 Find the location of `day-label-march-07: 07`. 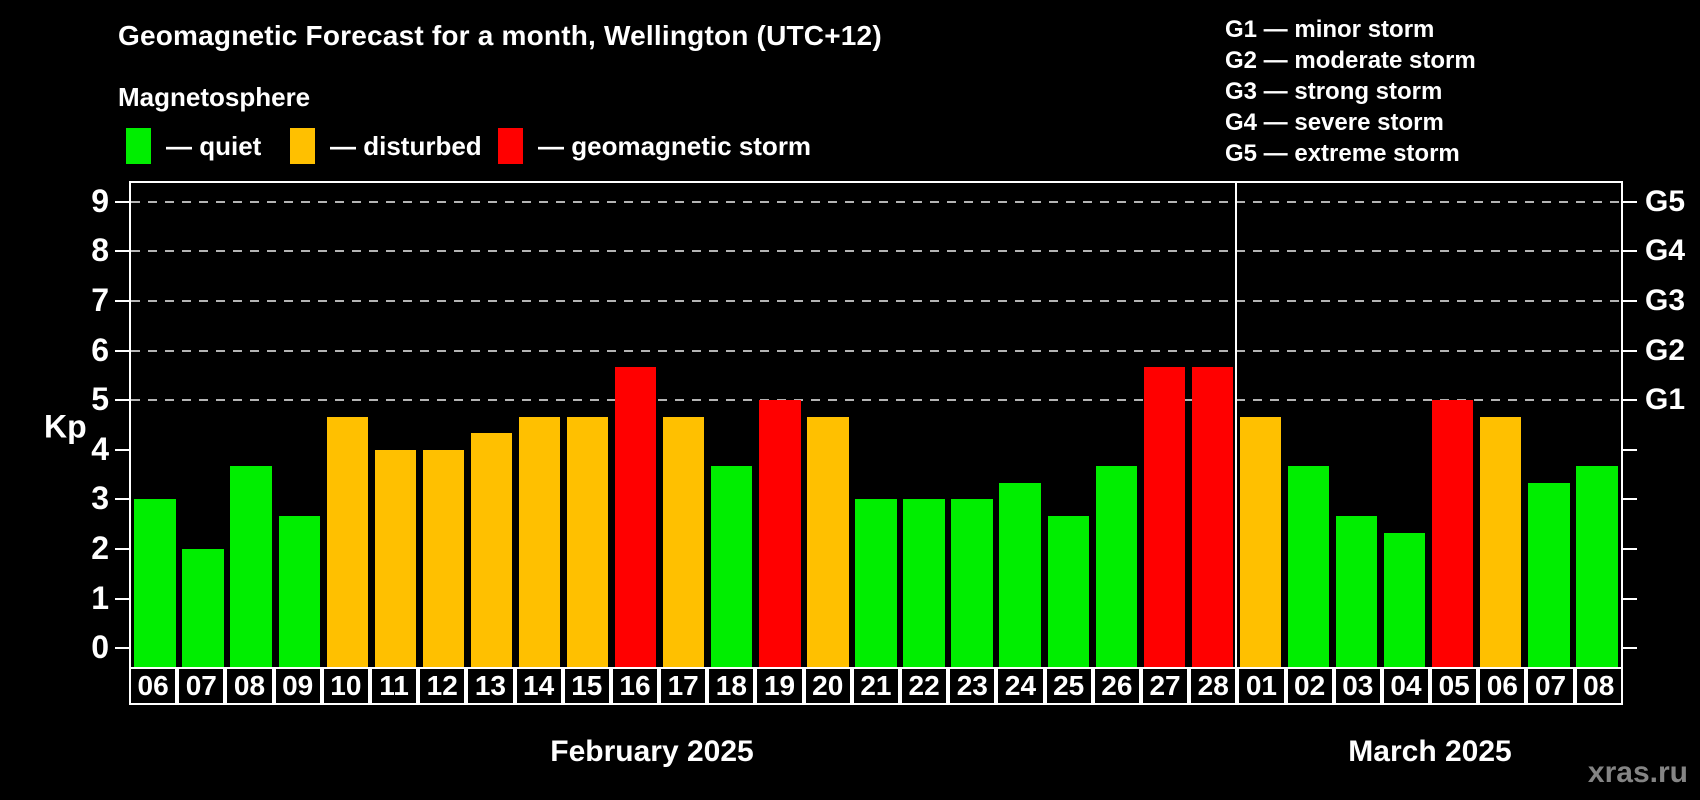

day-label-march-07: 07 is located at coordinates (1550, 686).